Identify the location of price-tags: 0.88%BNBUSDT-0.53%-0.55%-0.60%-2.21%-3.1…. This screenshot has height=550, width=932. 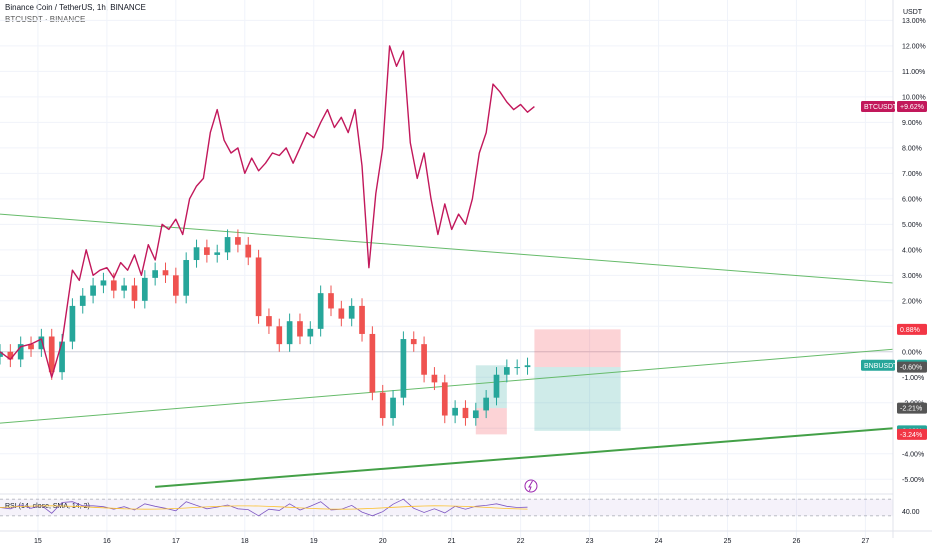
(894, 270).